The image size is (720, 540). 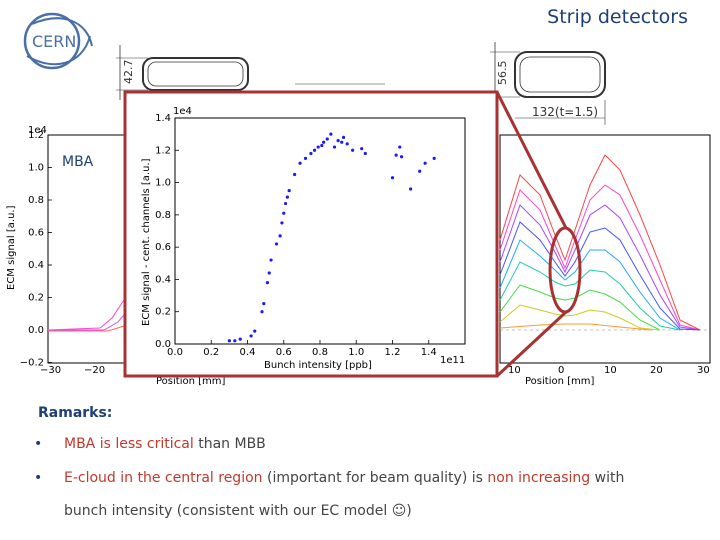 I want to click on dim-left-label: 42.7, so click(x=128, y=72).